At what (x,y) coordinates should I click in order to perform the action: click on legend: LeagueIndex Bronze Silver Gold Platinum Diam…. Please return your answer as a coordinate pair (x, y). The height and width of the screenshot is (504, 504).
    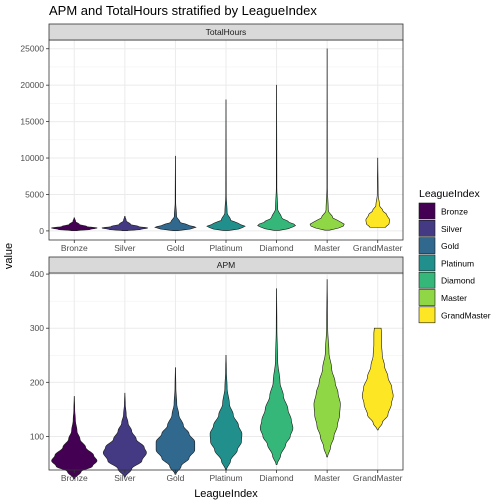
    Looking at the image, I should click on (454, 256).